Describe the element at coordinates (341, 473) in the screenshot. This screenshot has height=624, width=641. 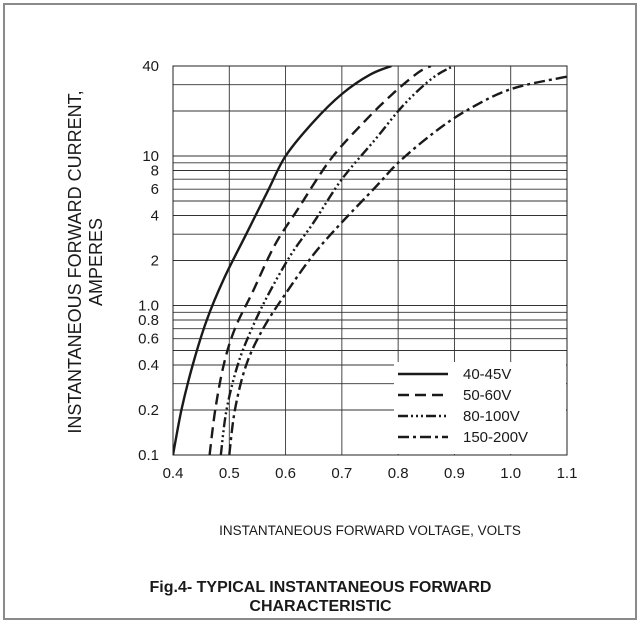
I see `x-tick-label: 0.7` at that location.